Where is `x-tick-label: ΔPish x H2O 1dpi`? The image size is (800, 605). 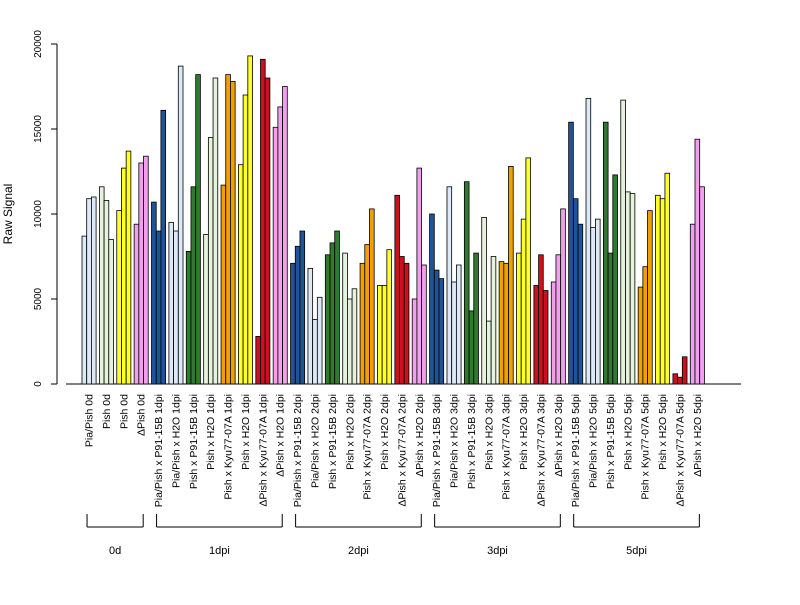 x-tick-label: ΔPish x H2O 1dpi is located at coordinates (281, 435).